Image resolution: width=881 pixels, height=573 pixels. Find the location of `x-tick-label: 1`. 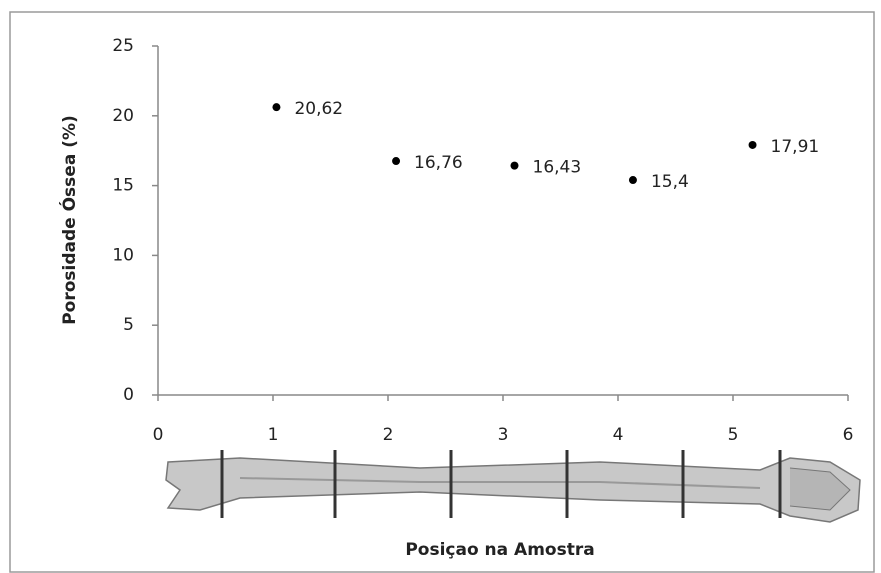

x-tick-label: 1 is located at coordinates (273, 435).